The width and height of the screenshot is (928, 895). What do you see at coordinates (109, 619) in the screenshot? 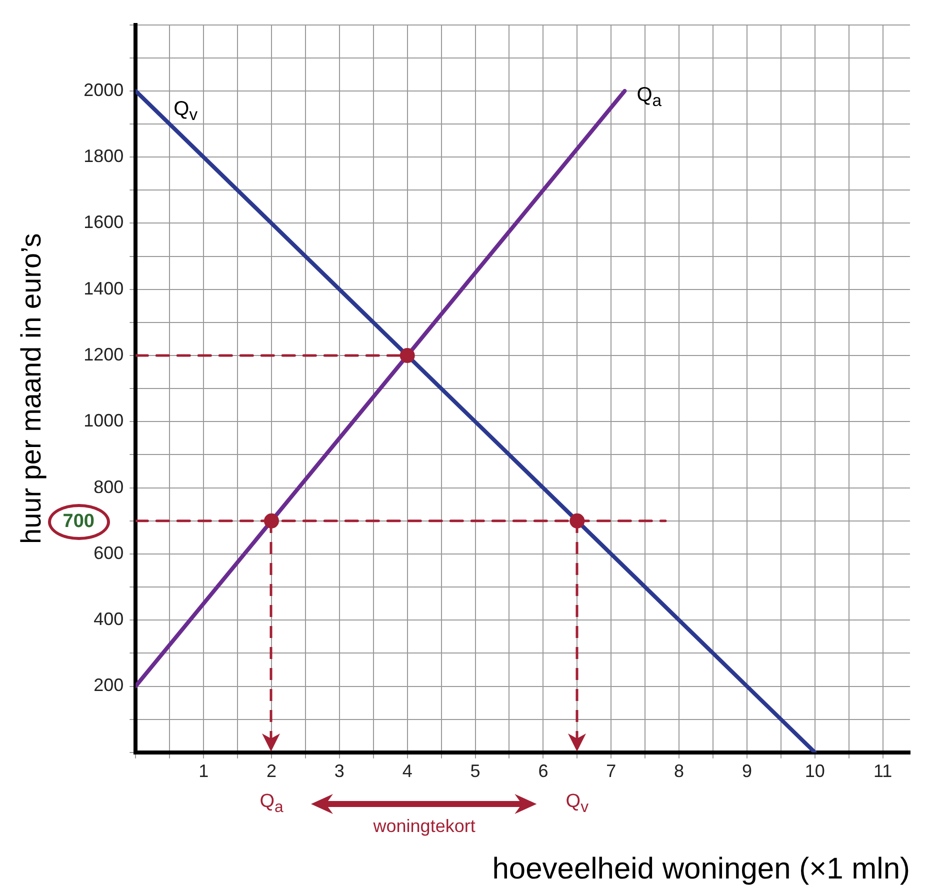
I see `y-tick-label: 400` at bounding box center [109, 619].